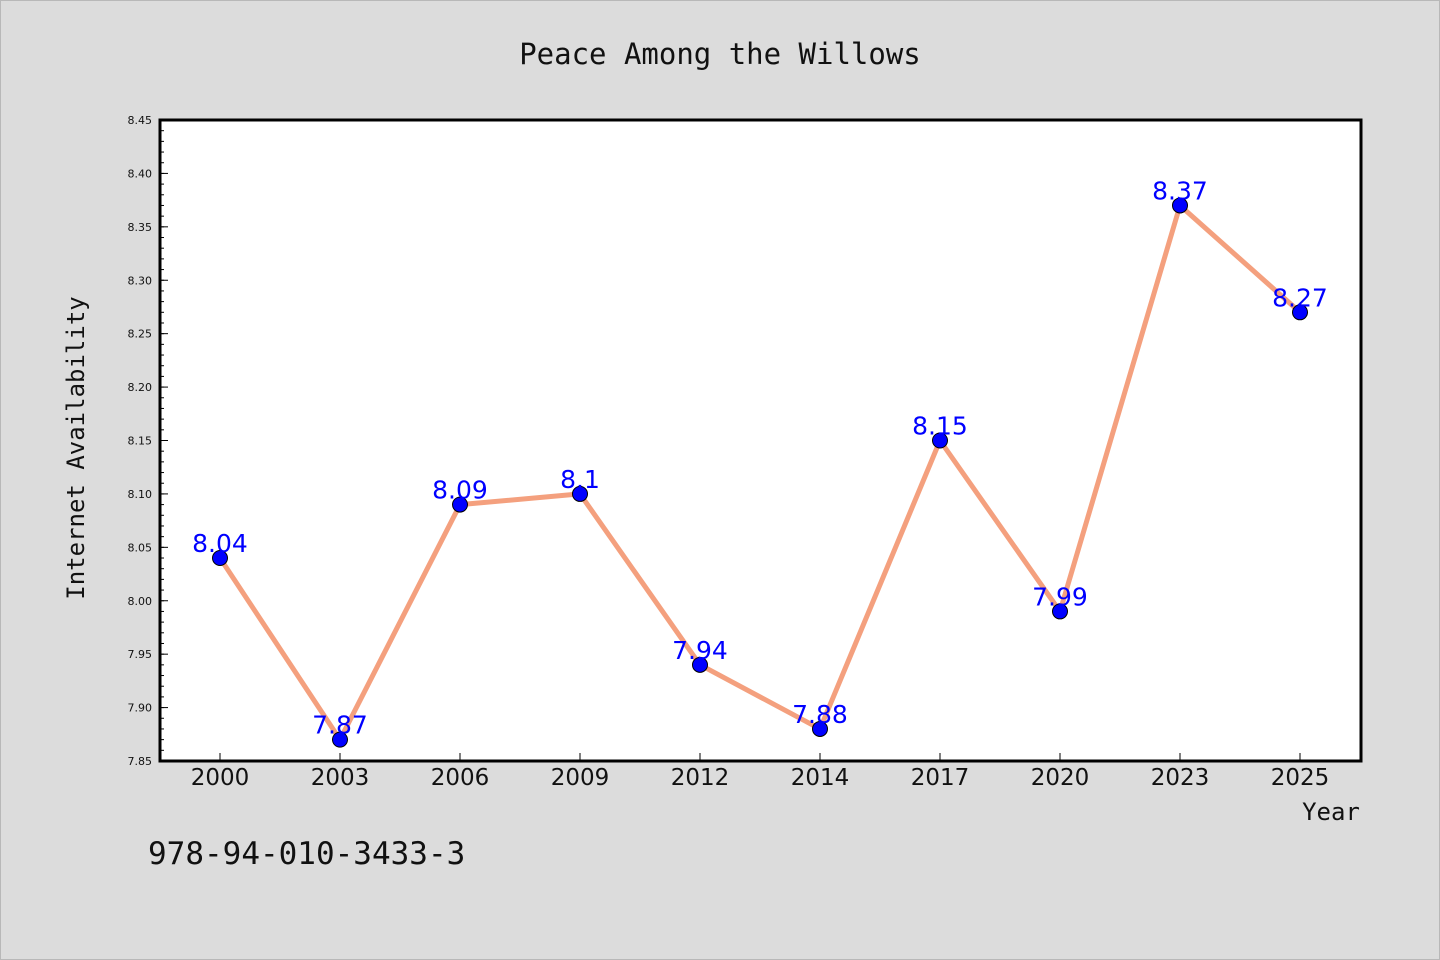  Describe the element at coordinates (140, 547) in the screenshot. I see `y-tick-label: 8.05` at that location.